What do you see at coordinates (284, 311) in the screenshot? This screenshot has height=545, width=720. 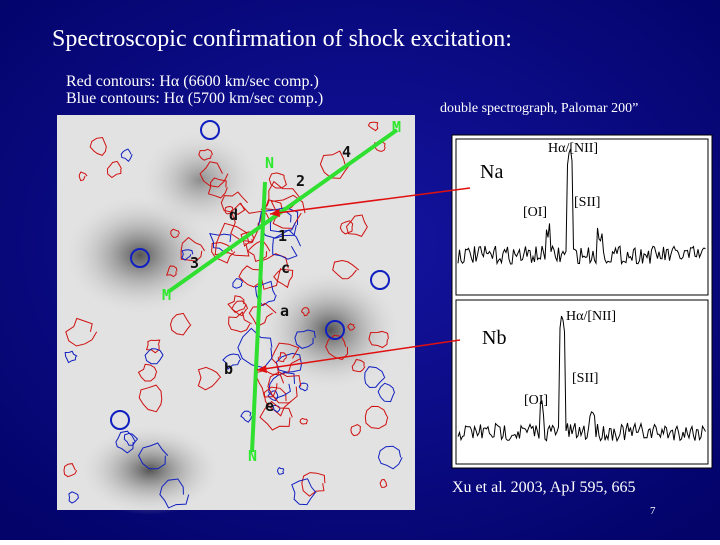 I see `image-label: a` at bounding box center [284, 311].